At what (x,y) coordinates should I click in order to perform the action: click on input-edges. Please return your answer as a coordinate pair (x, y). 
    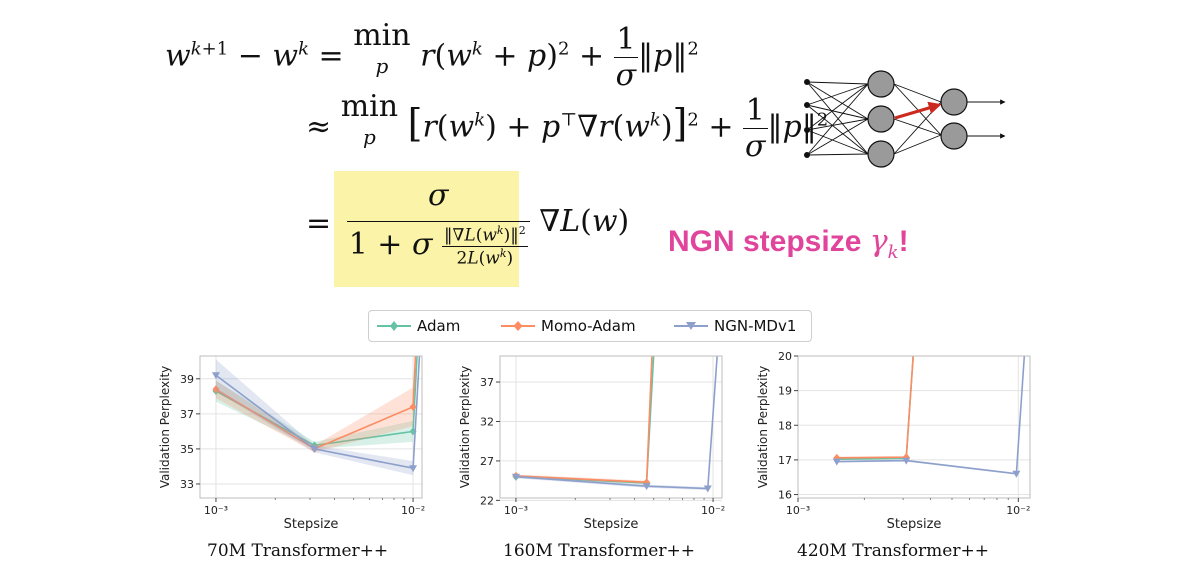
    Looking at the image, I should click on (837, 118).